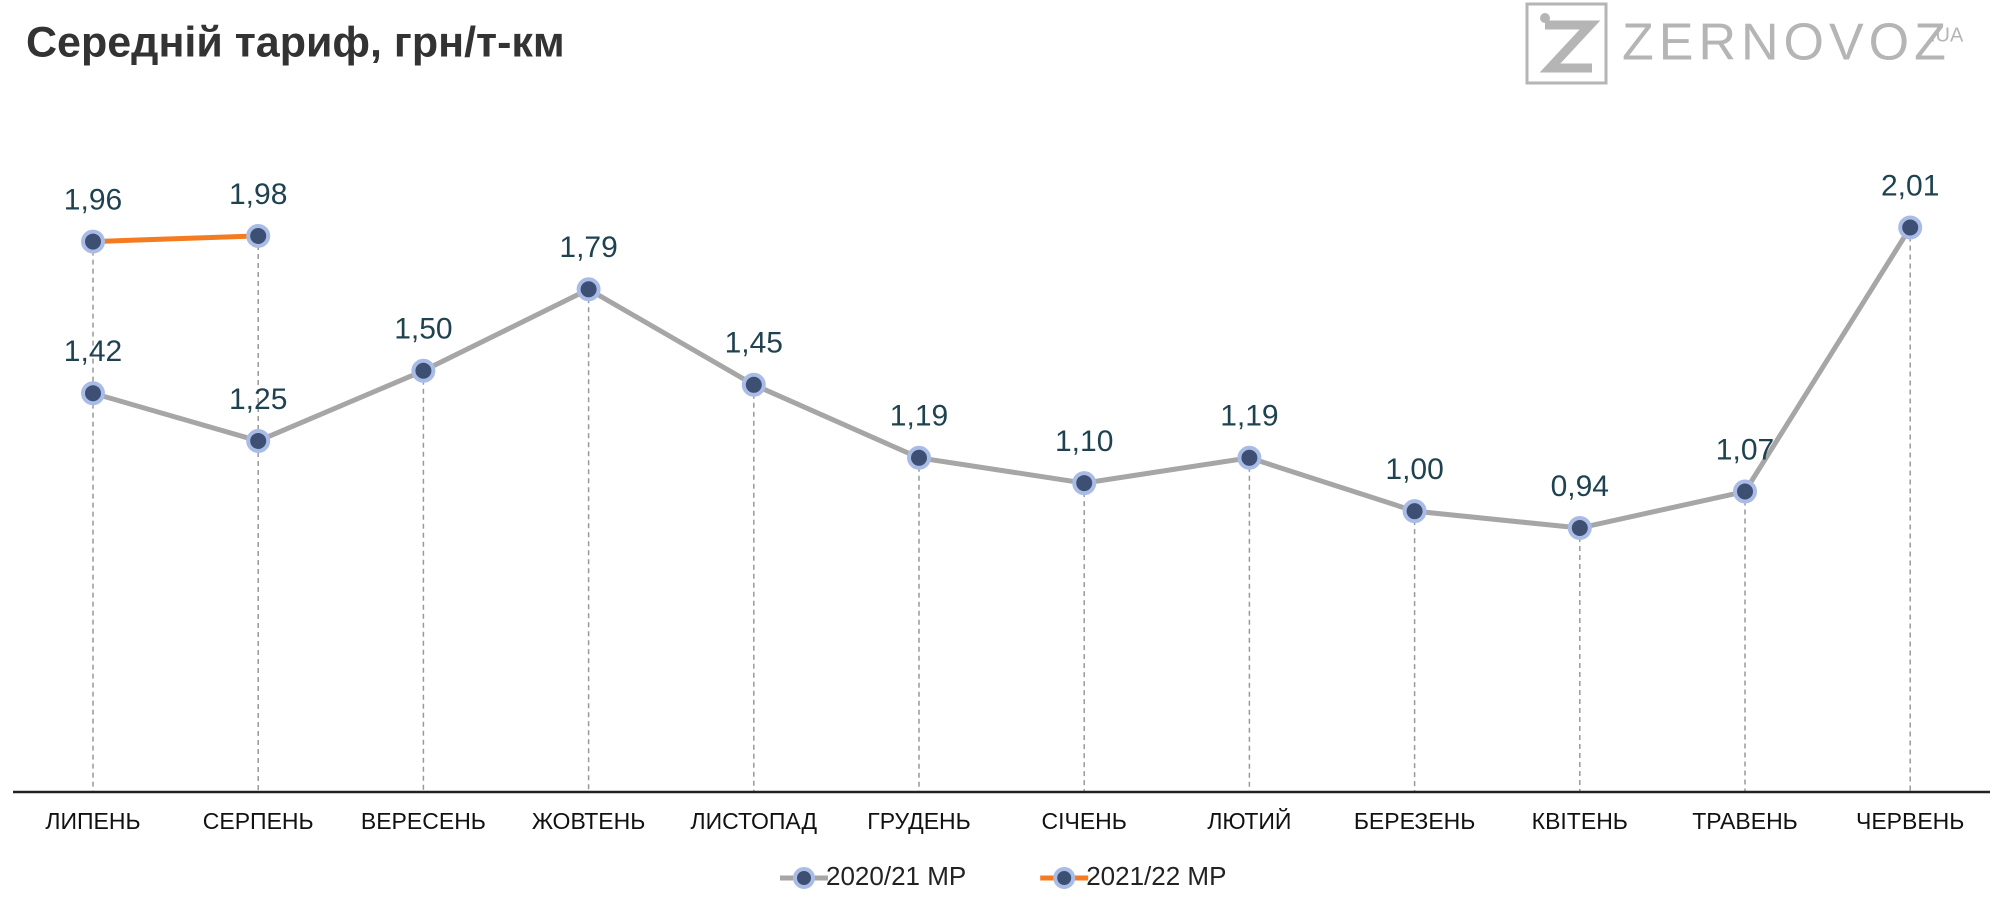  What do you see at coordinates (1084, 441) in the screenshot?
I see `data-label: 1,10` at bounding box center [1084, 441].